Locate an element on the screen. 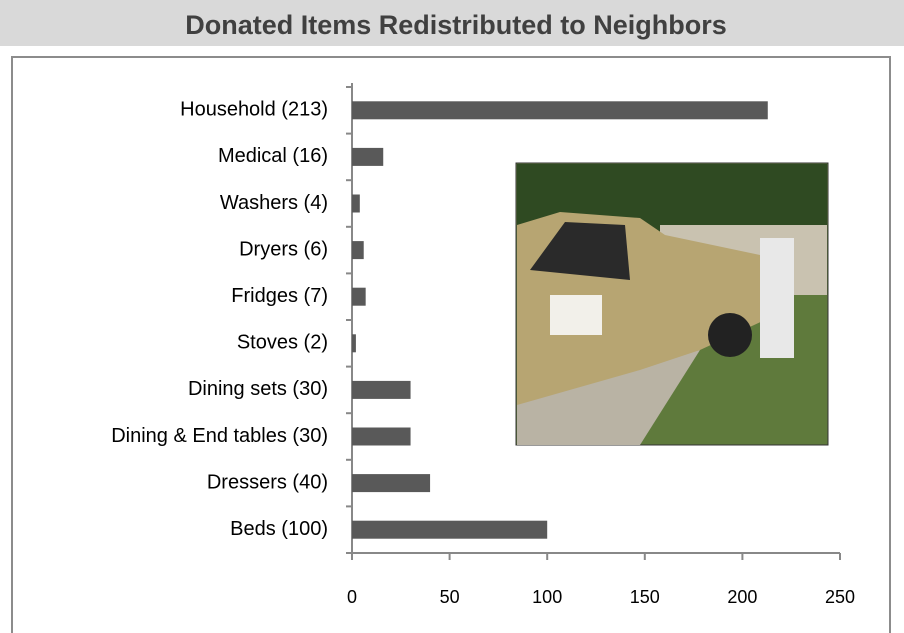  photo-window is located at coordinates (580, 251).